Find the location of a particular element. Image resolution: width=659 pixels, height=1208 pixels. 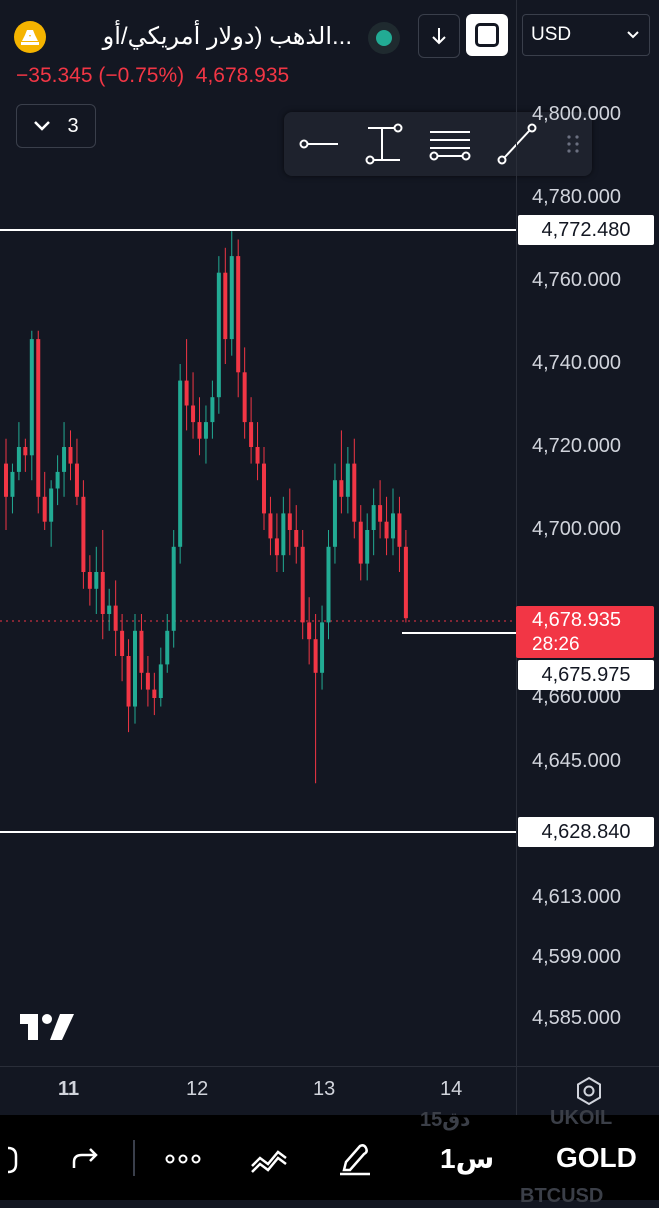

bar-countdown: 28:26 is located at coordinates (556, 644).